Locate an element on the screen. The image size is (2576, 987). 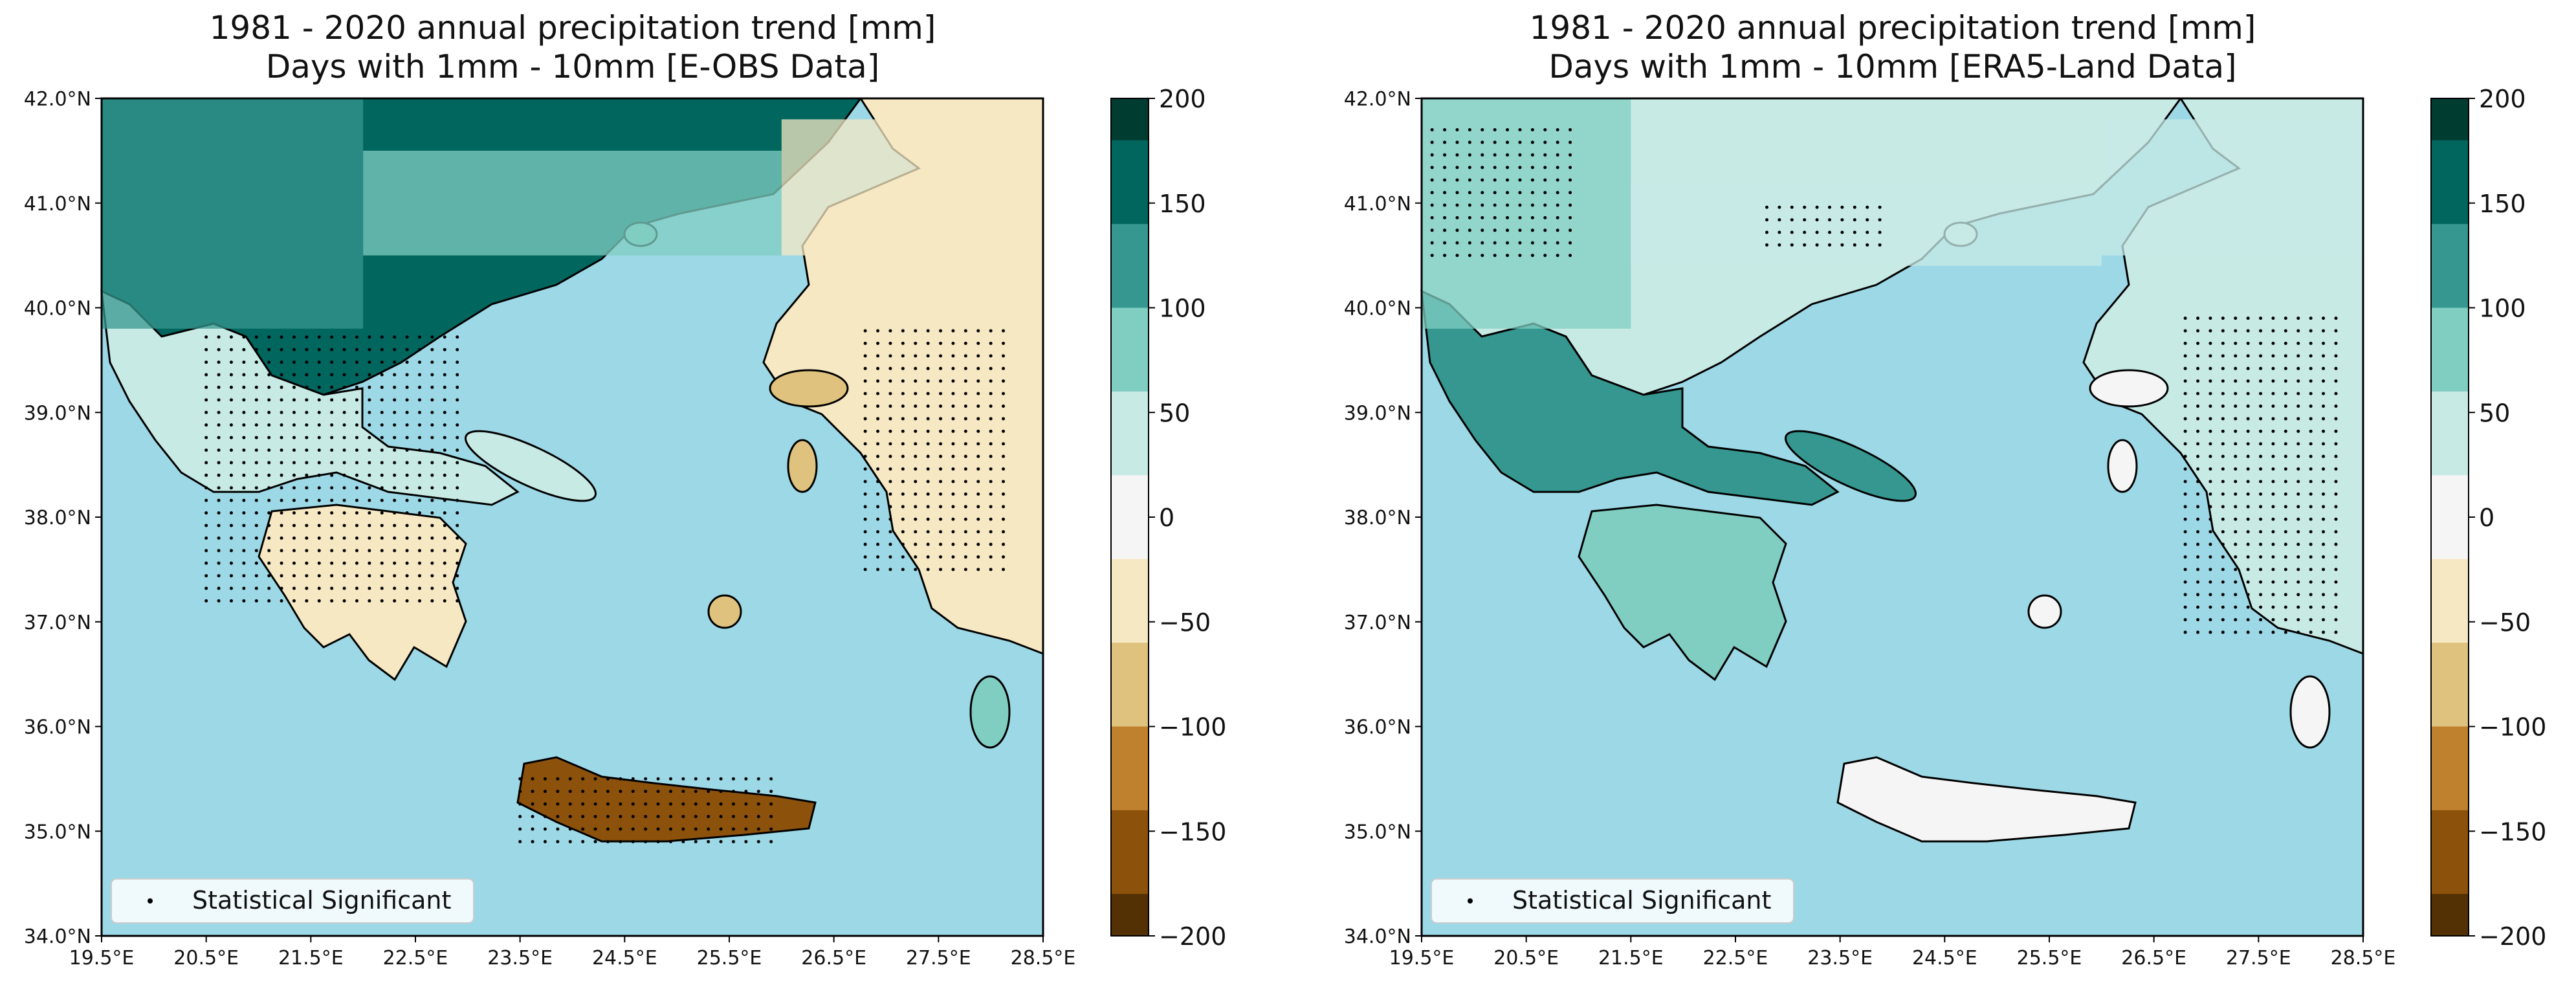
lon-tick-label: 20.5°E is located at coordinates (206, 958).